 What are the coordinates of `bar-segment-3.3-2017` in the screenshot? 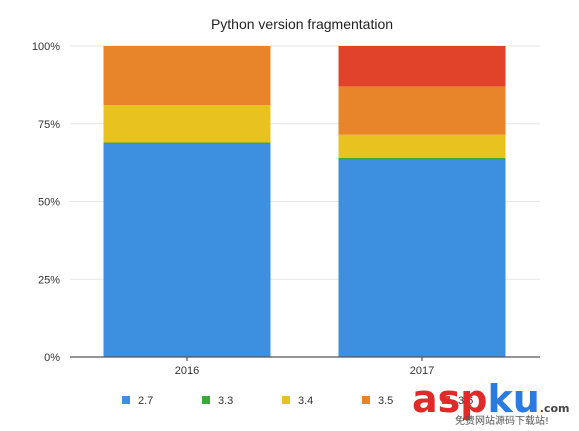 It's located at (422, 158).